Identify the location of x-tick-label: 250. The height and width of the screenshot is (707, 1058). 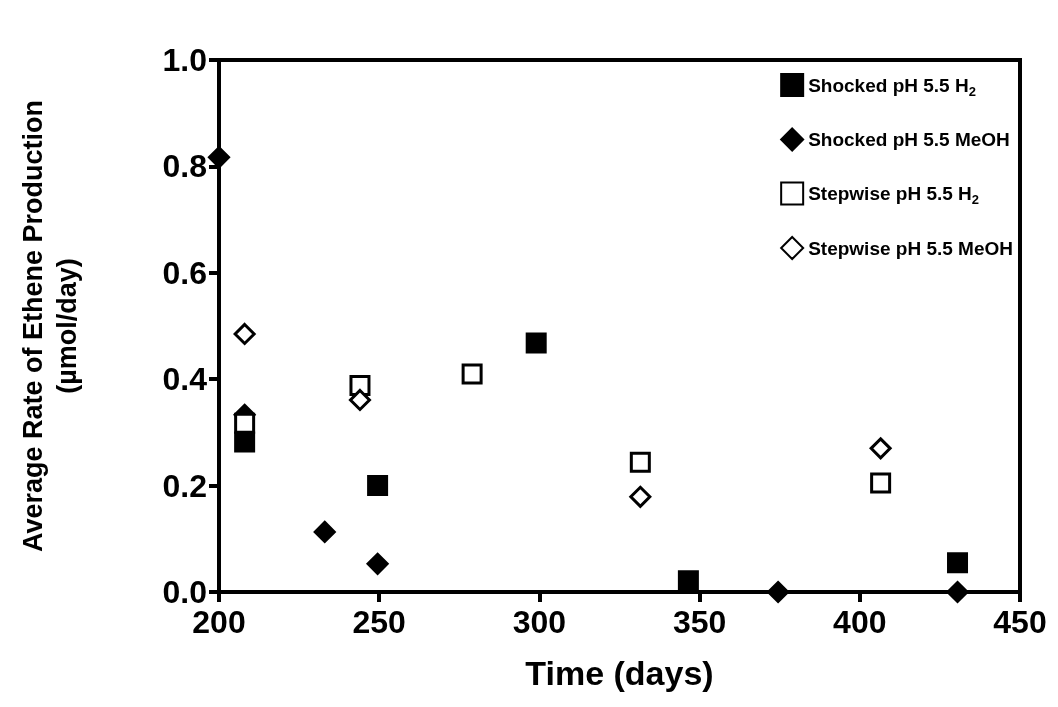
(379, 622).